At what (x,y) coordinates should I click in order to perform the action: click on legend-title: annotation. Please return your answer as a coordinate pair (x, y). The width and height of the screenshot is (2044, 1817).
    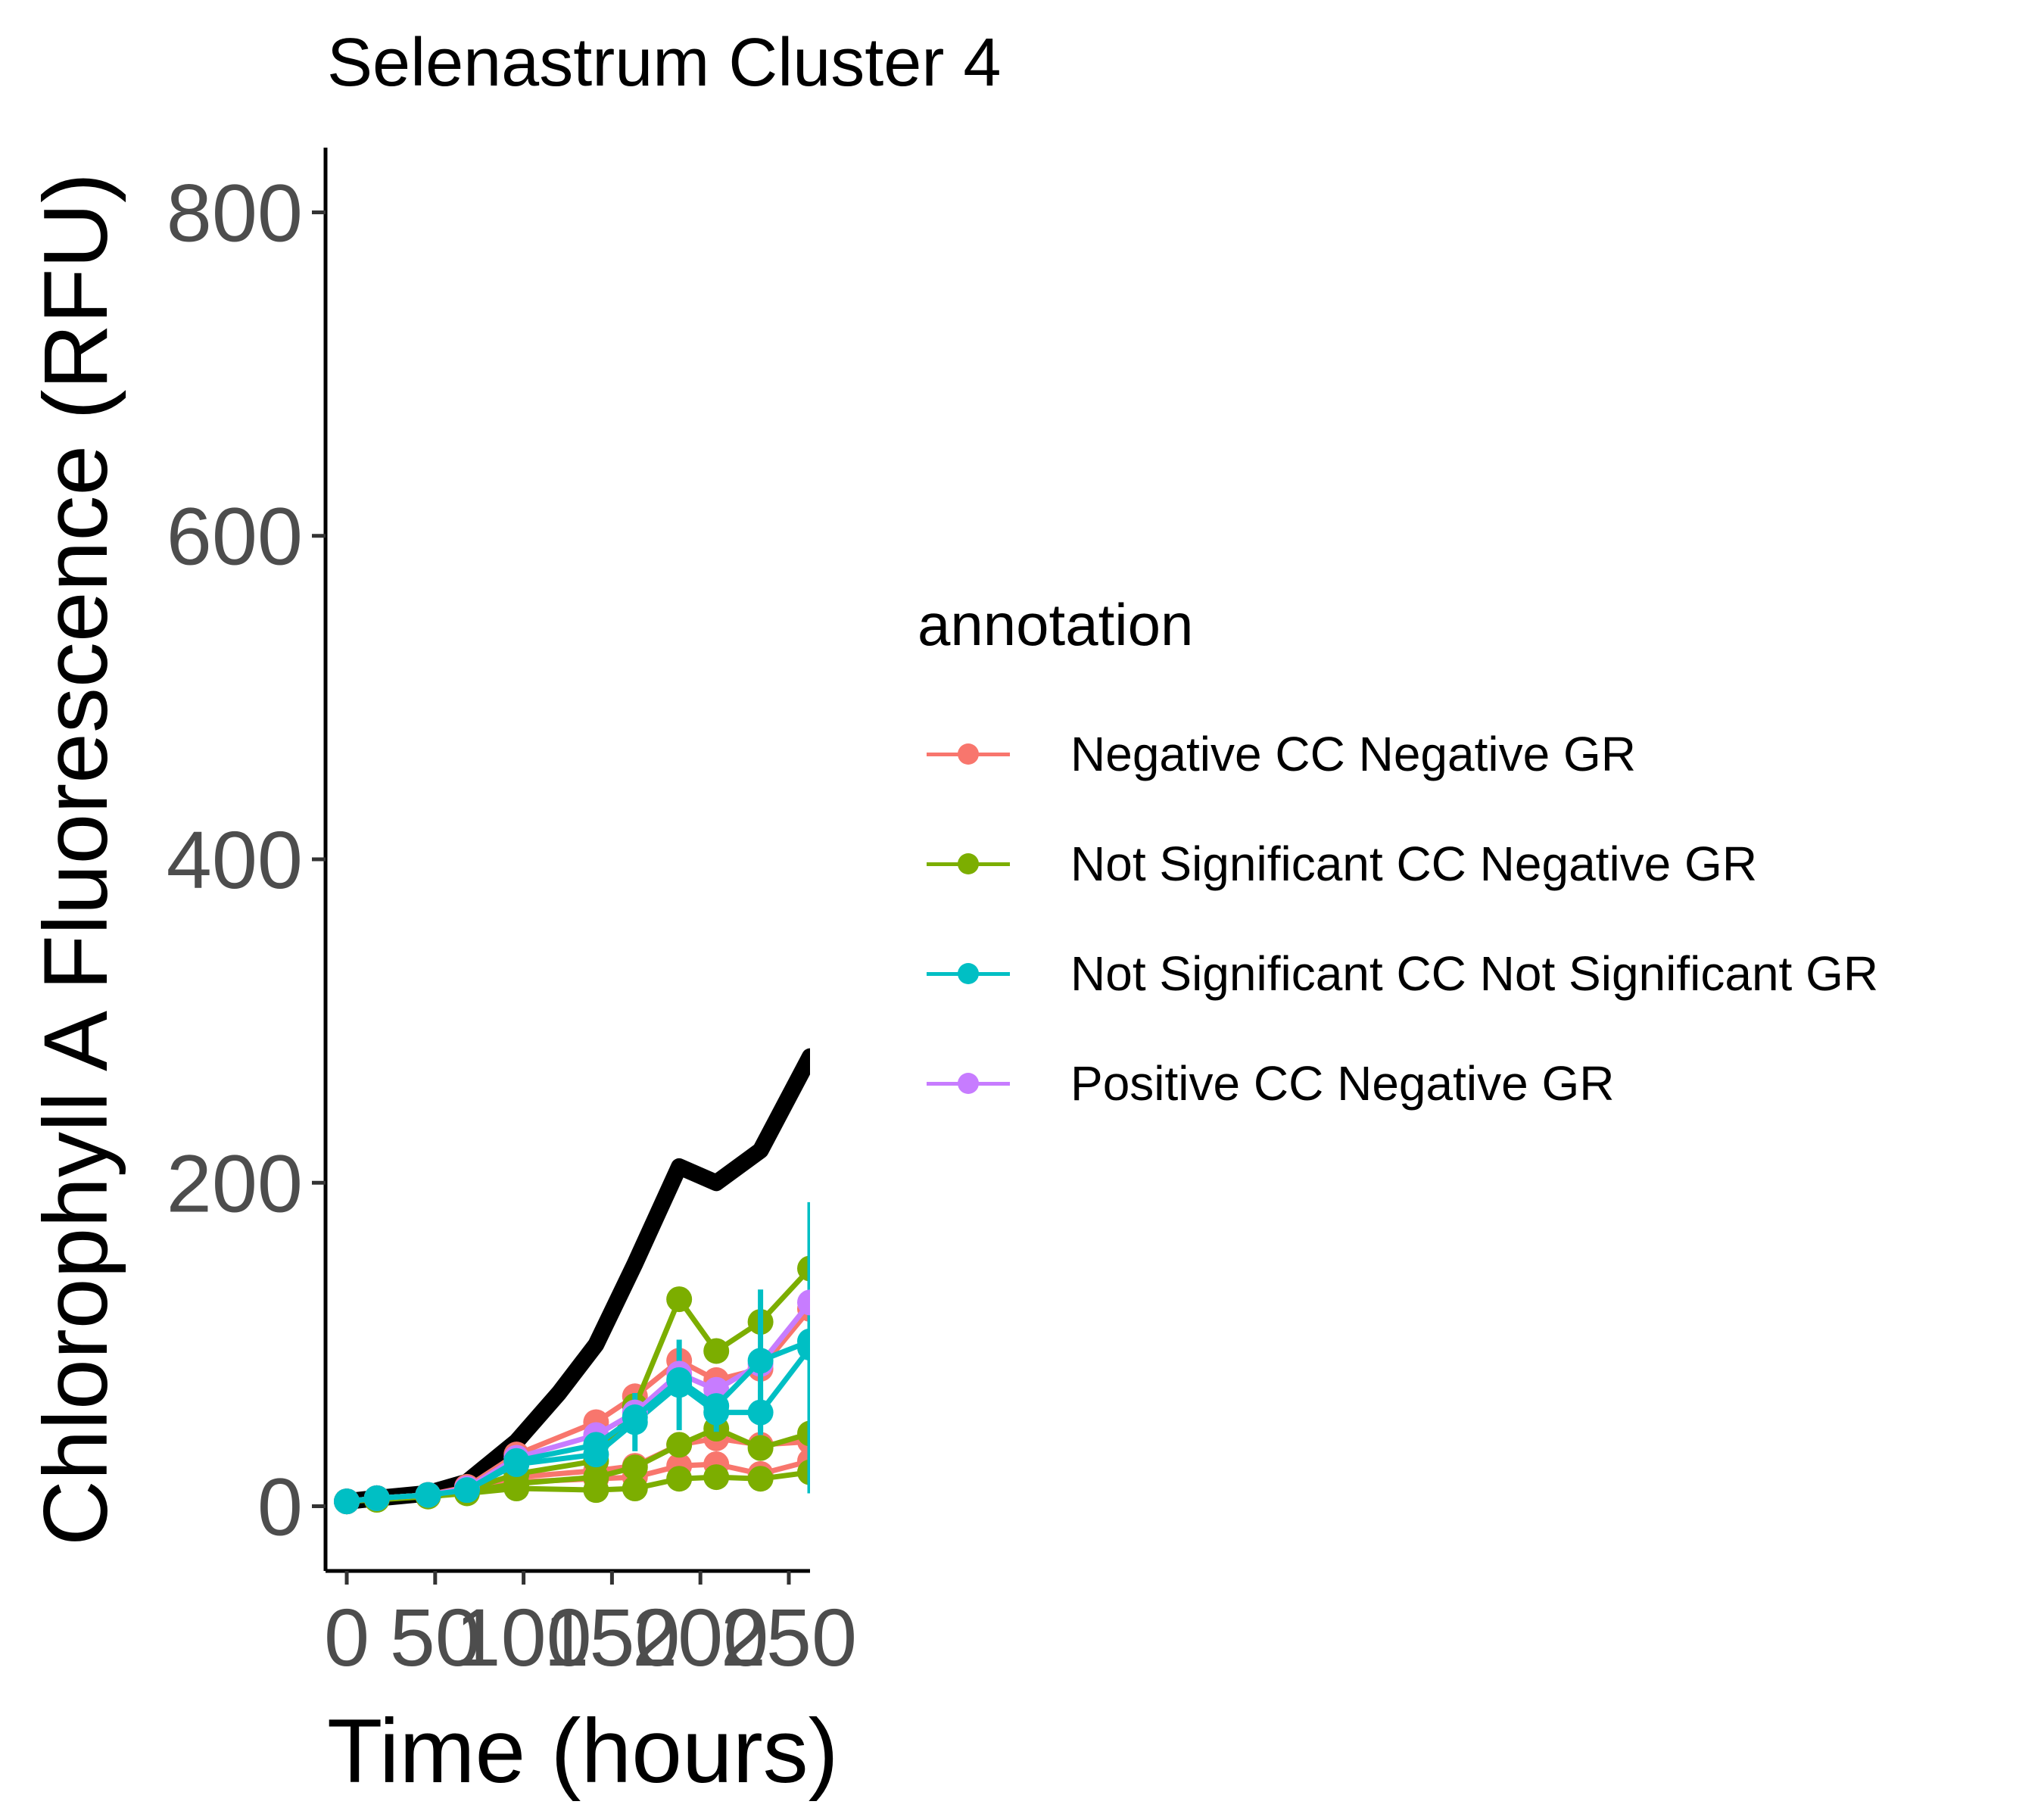
    Looking at the image, I should click on (1056, 624).